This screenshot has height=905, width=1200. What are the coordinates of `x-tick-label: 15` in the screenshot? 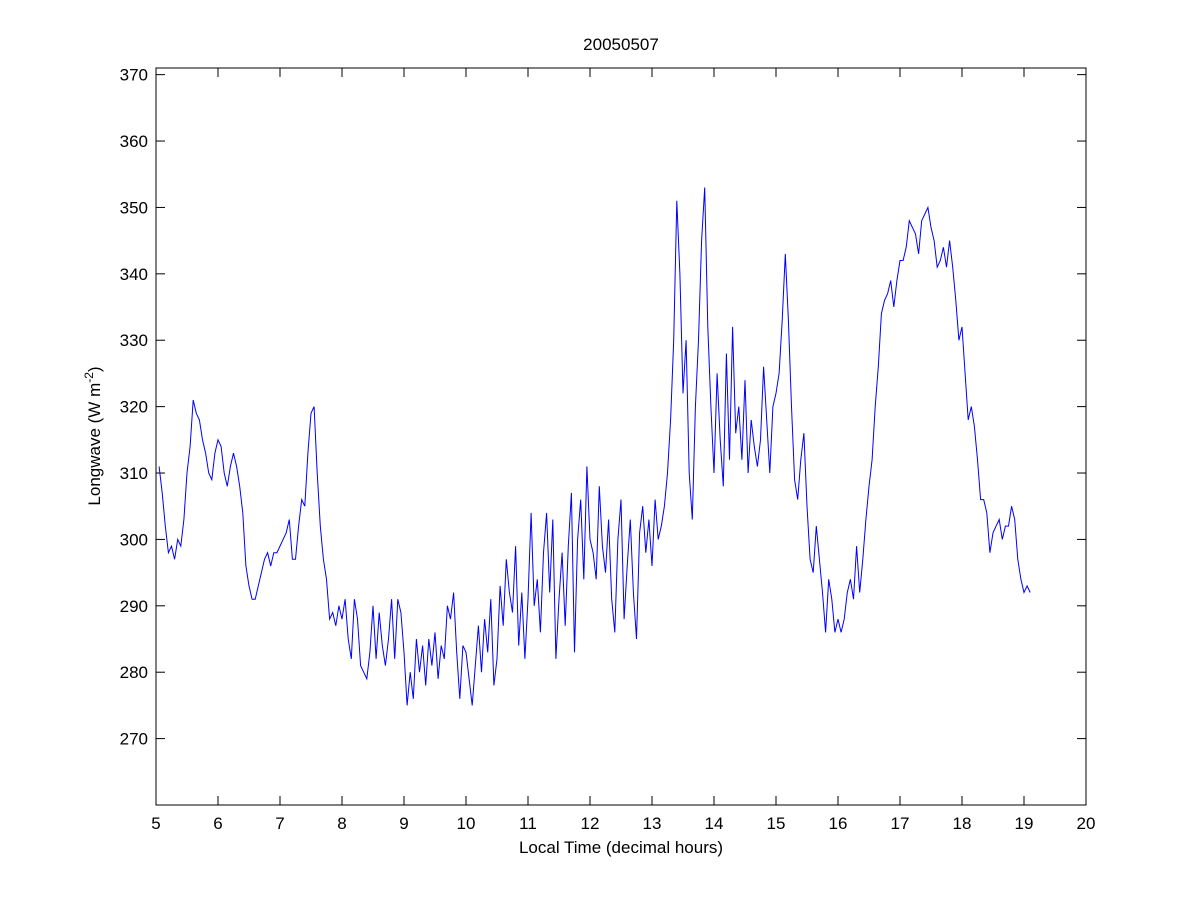 It's located at (776, 823).